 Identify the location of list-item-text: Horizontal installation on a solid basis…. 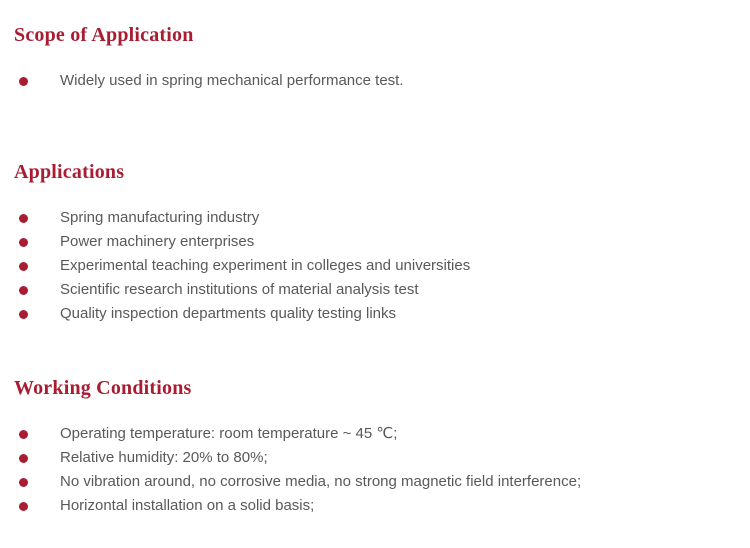
(187, 505).